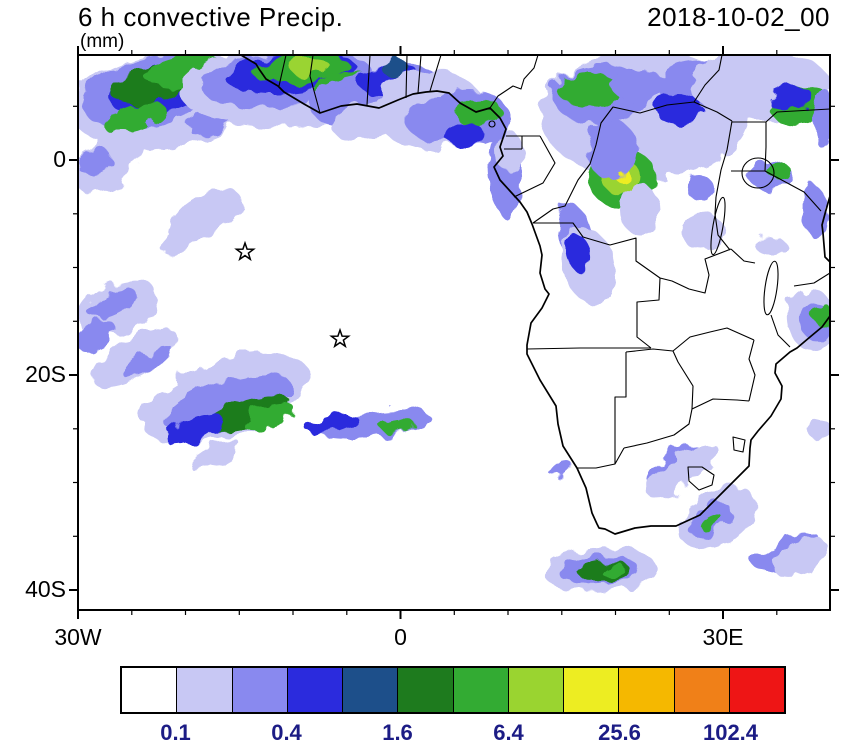  What do you see at coordinates (59, 159) in the screenshot?
I see `y-axis-label: 0` at bounding box center [59, 159].